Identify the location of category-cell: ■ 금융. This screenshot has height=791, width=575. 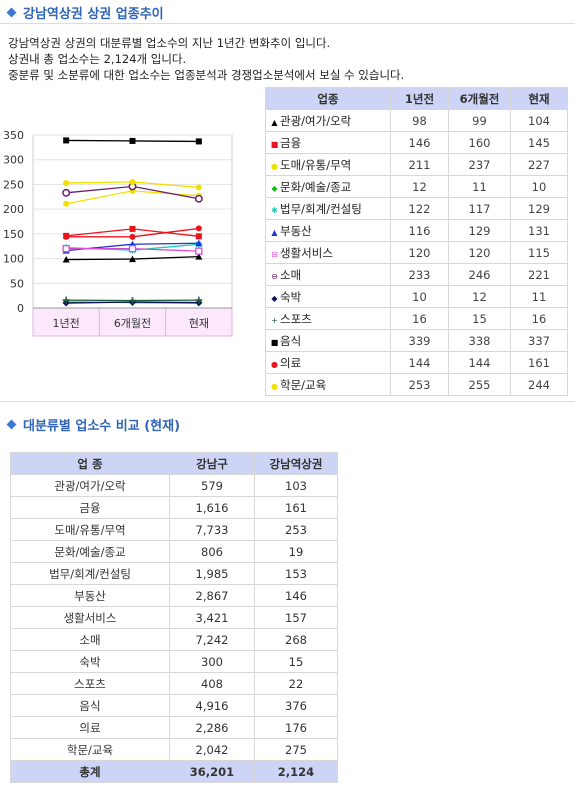
(328, 142).